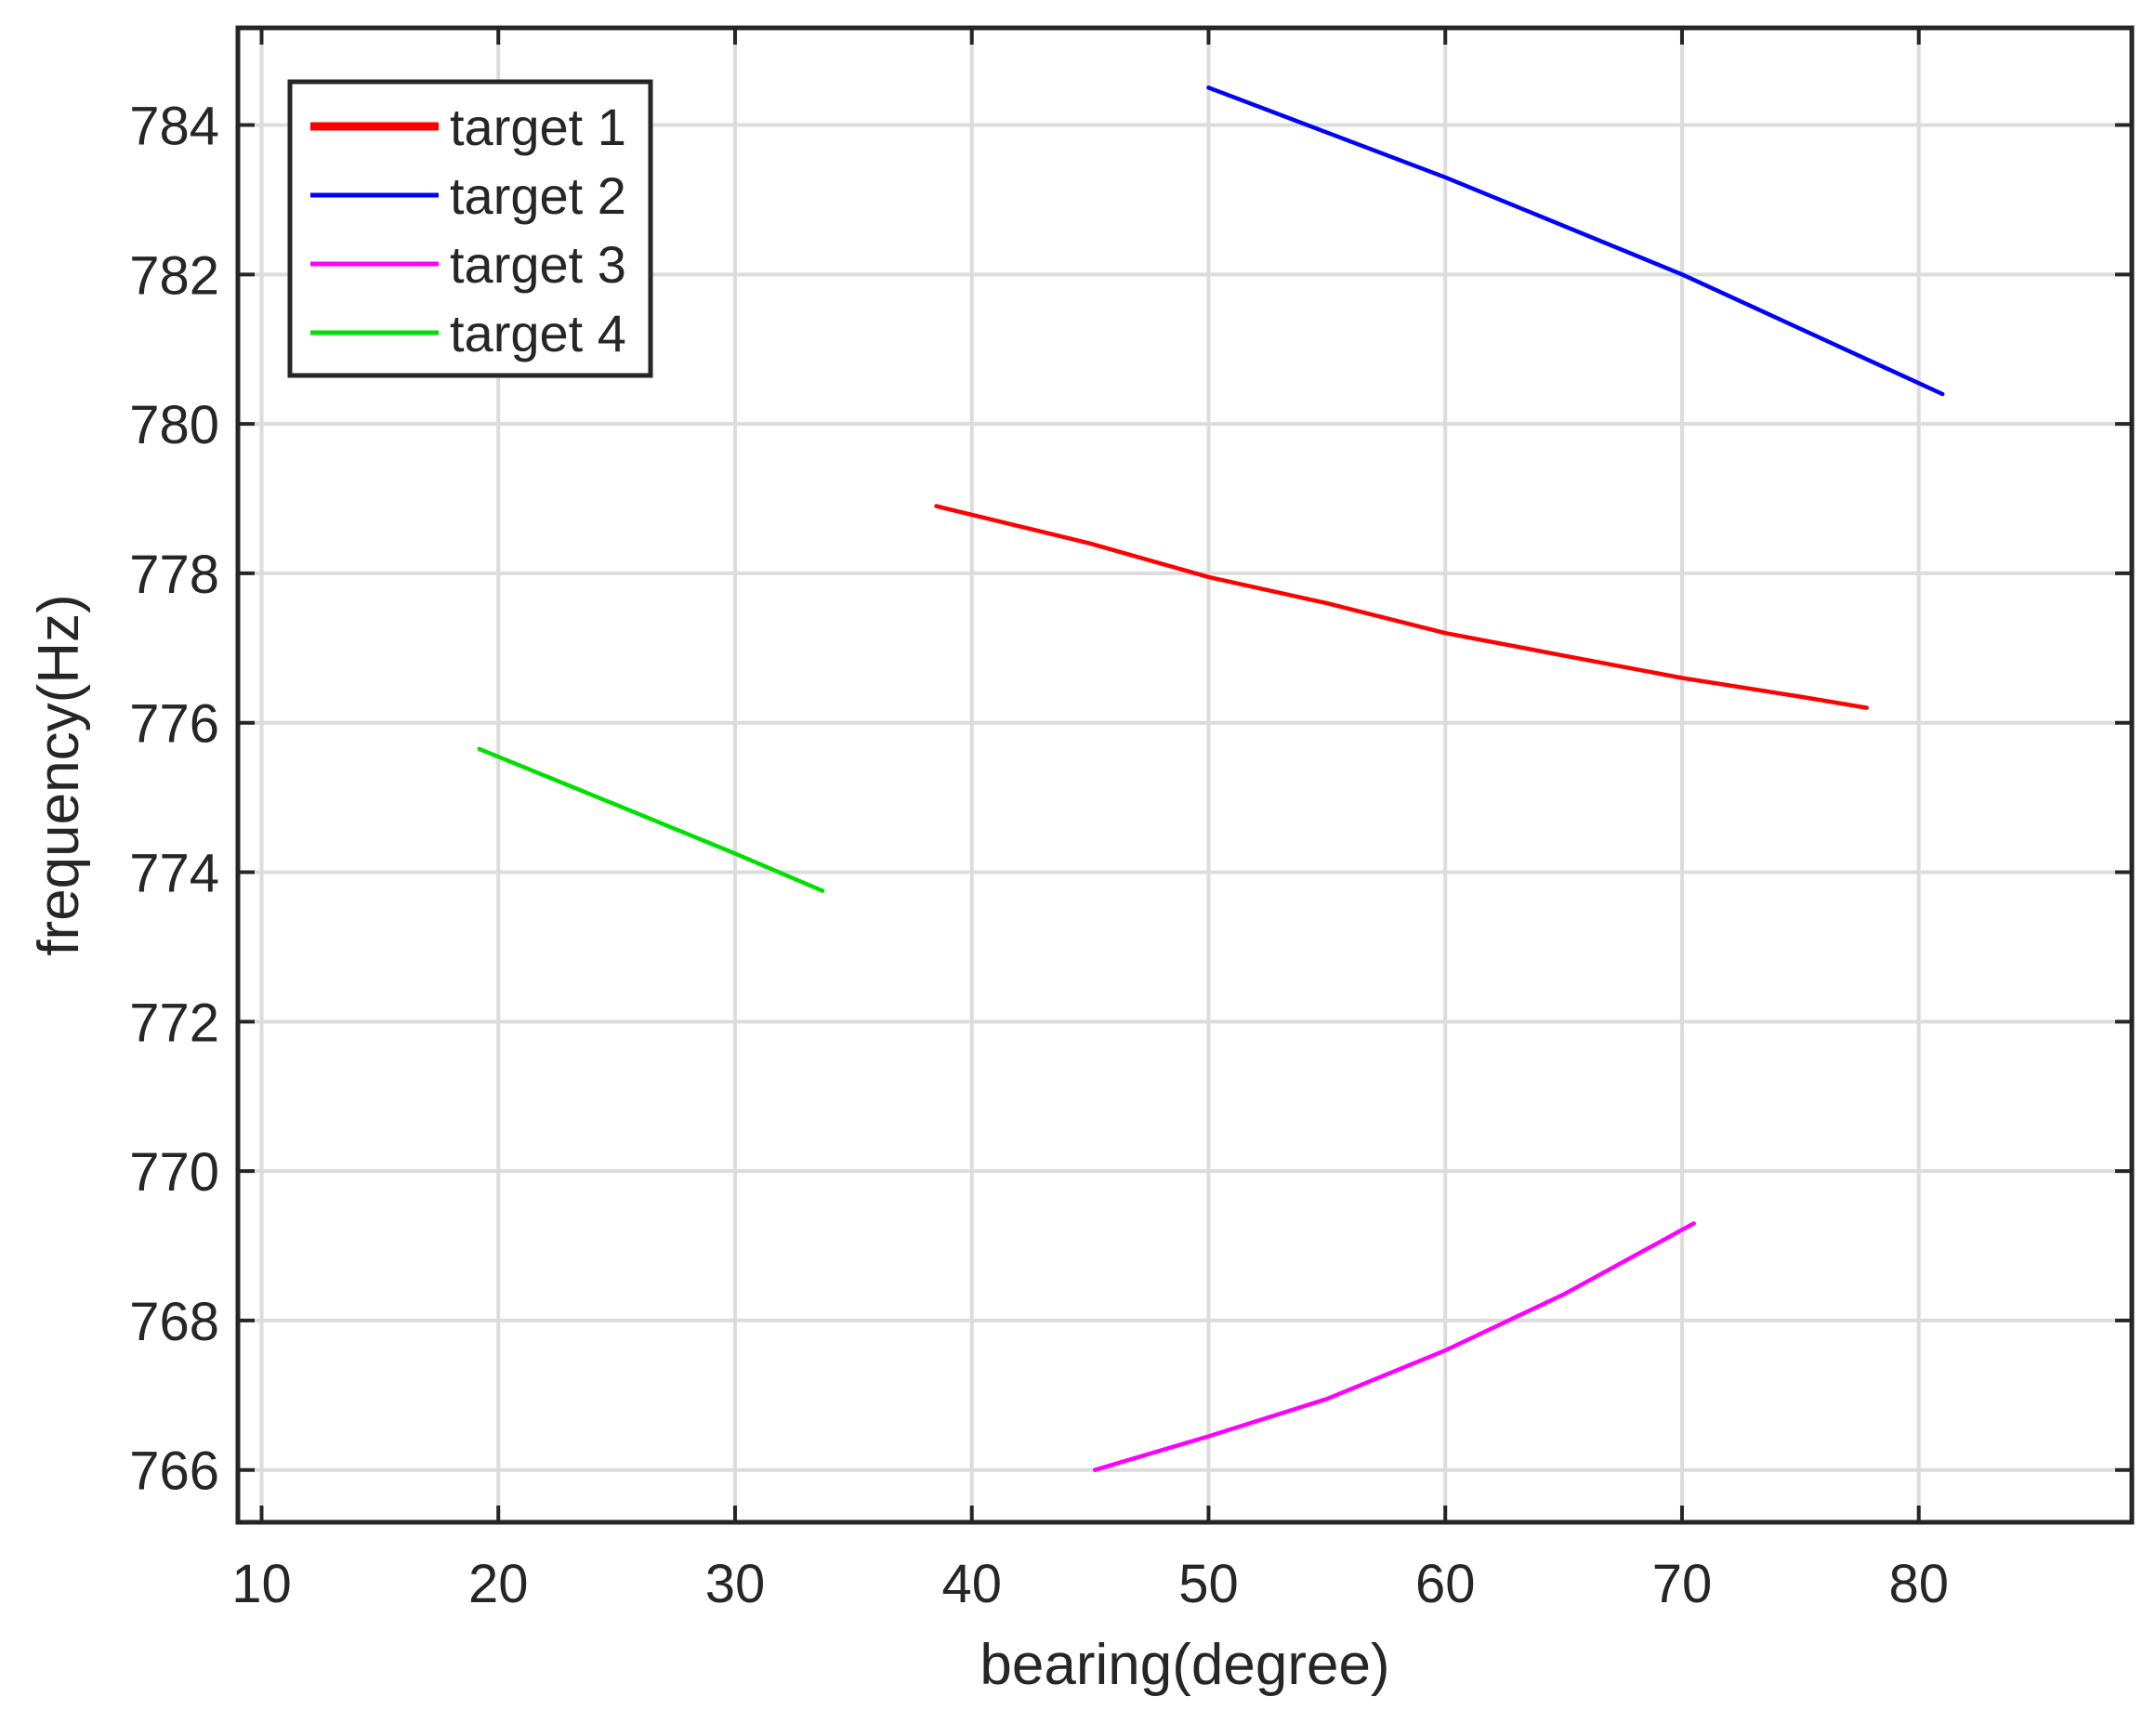  Describe the element at coordinates (59, 774) in the screenshot. I see `y-axis-label: frequency(Hz)` at that location.